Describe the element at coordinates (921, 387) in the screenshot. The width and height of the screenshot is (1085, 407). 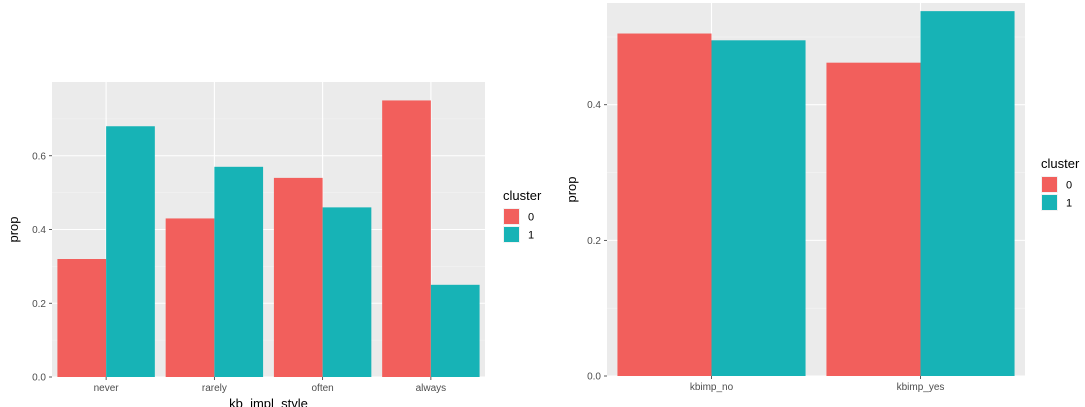
I see `x-tick-label: kbimp_yes` at that location.